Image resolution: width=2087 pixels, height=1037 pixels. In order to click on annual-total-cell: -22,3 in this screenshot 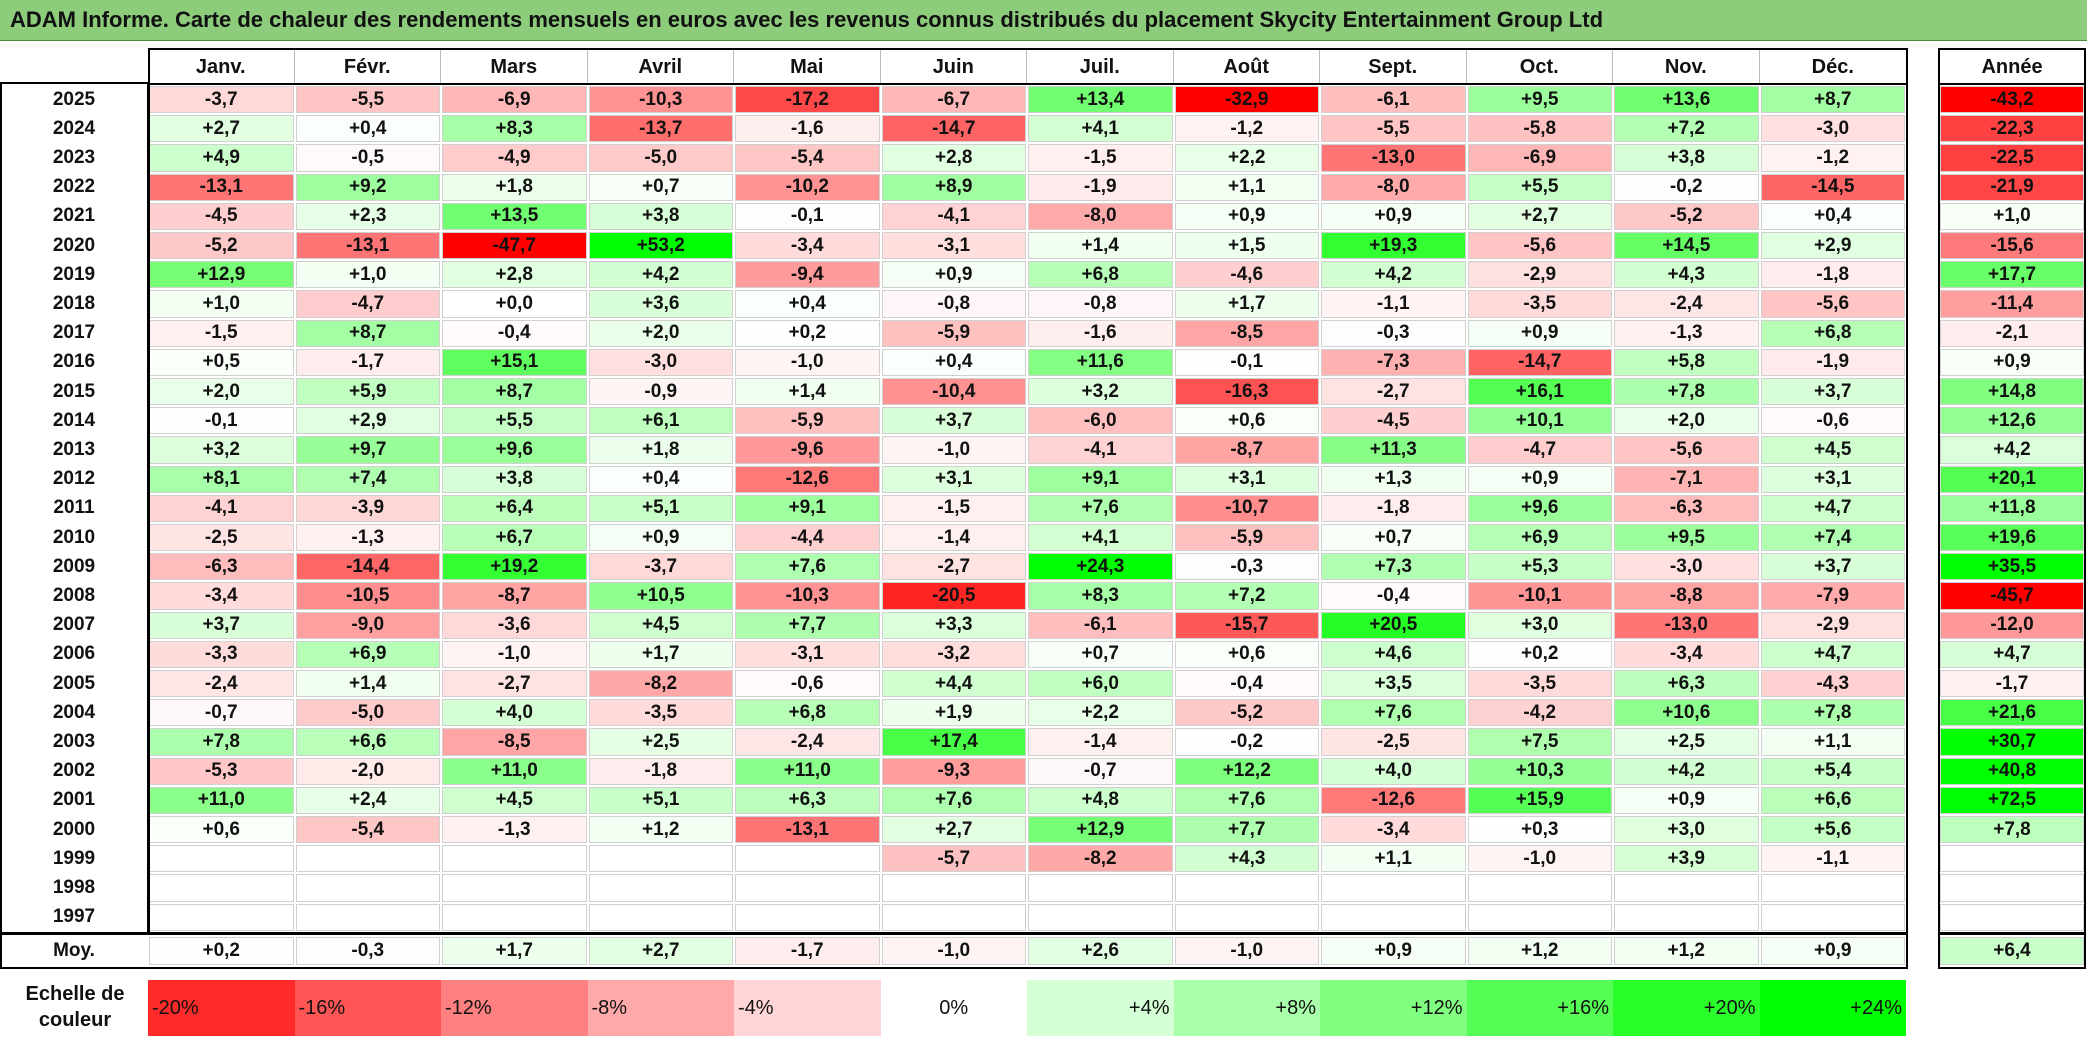, I will do `click(2012, 129)`.